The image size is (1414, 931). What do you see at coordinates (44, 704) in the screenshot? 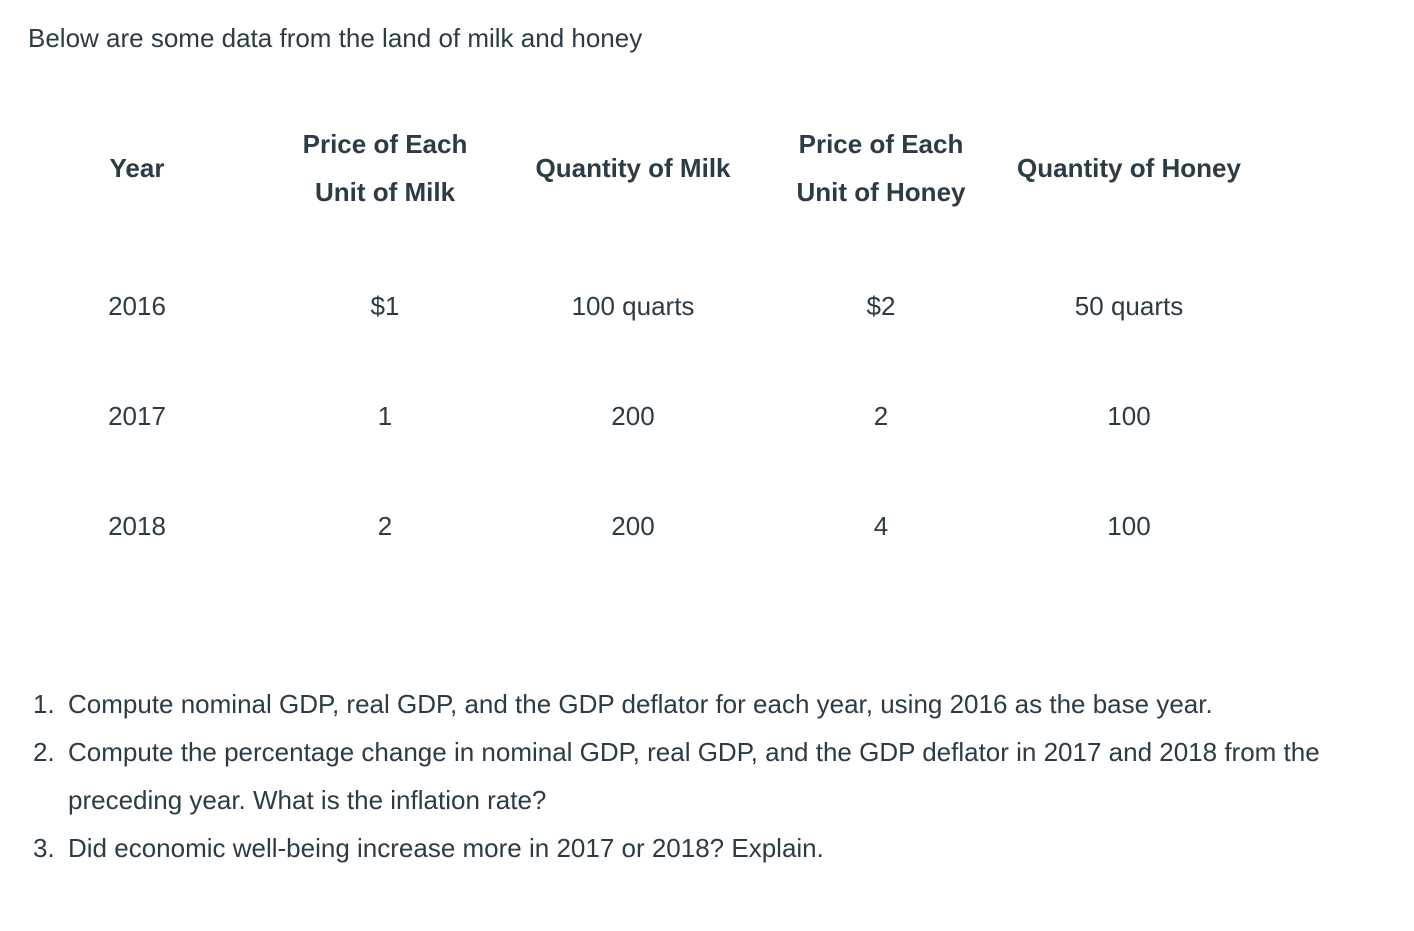
I see `question-number: 1.` at bounding box center [44, 704].